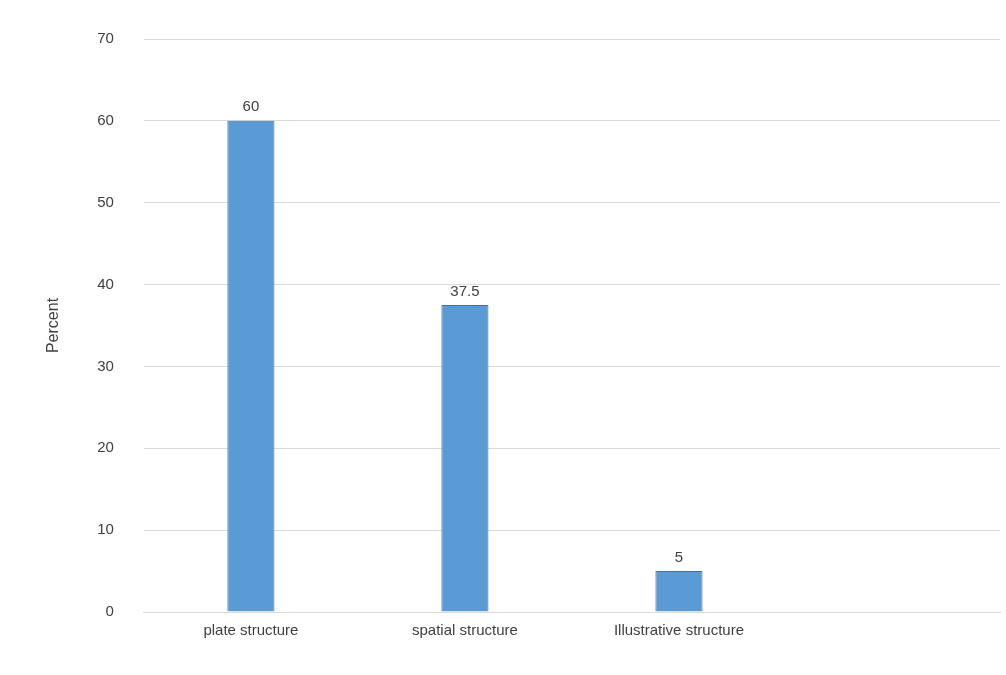 The image size is (1006, 675). Describe the element at coordinates (678, 630) in the screenshot. I see `x-tick-label: Illustrative structure` at that location.